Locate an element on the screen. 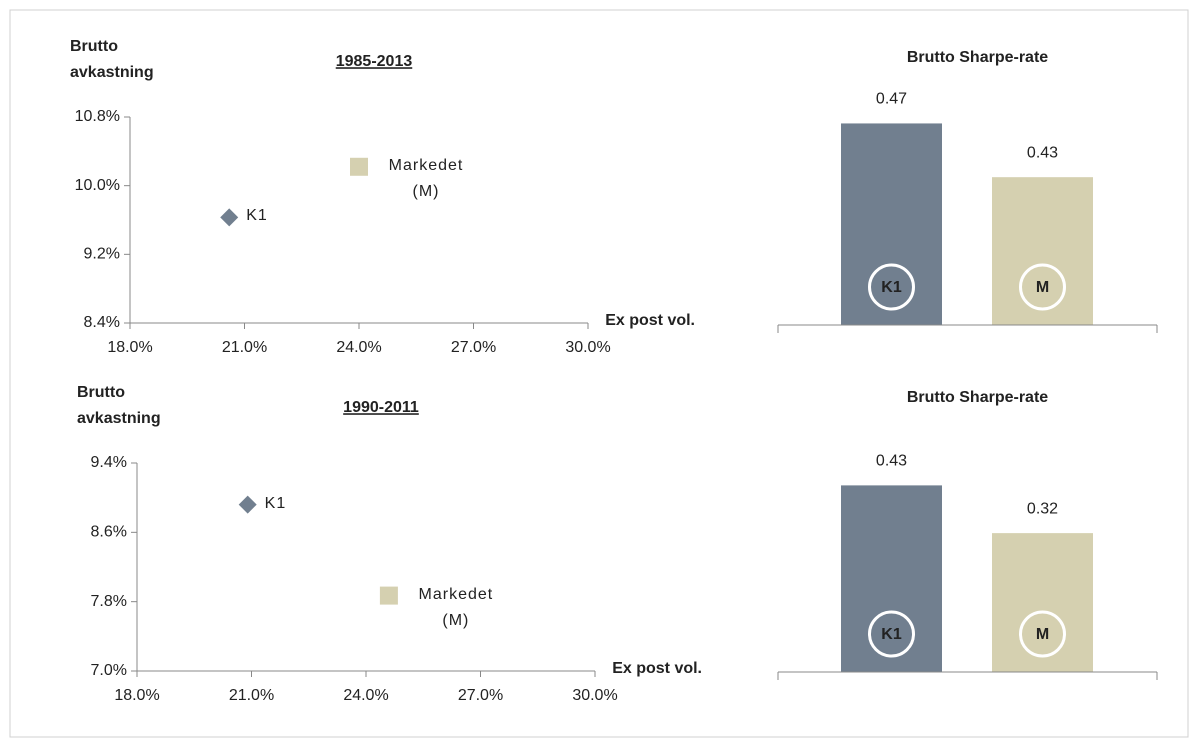  y-tick-label: 9.2% is located at coordinates (102, 254).